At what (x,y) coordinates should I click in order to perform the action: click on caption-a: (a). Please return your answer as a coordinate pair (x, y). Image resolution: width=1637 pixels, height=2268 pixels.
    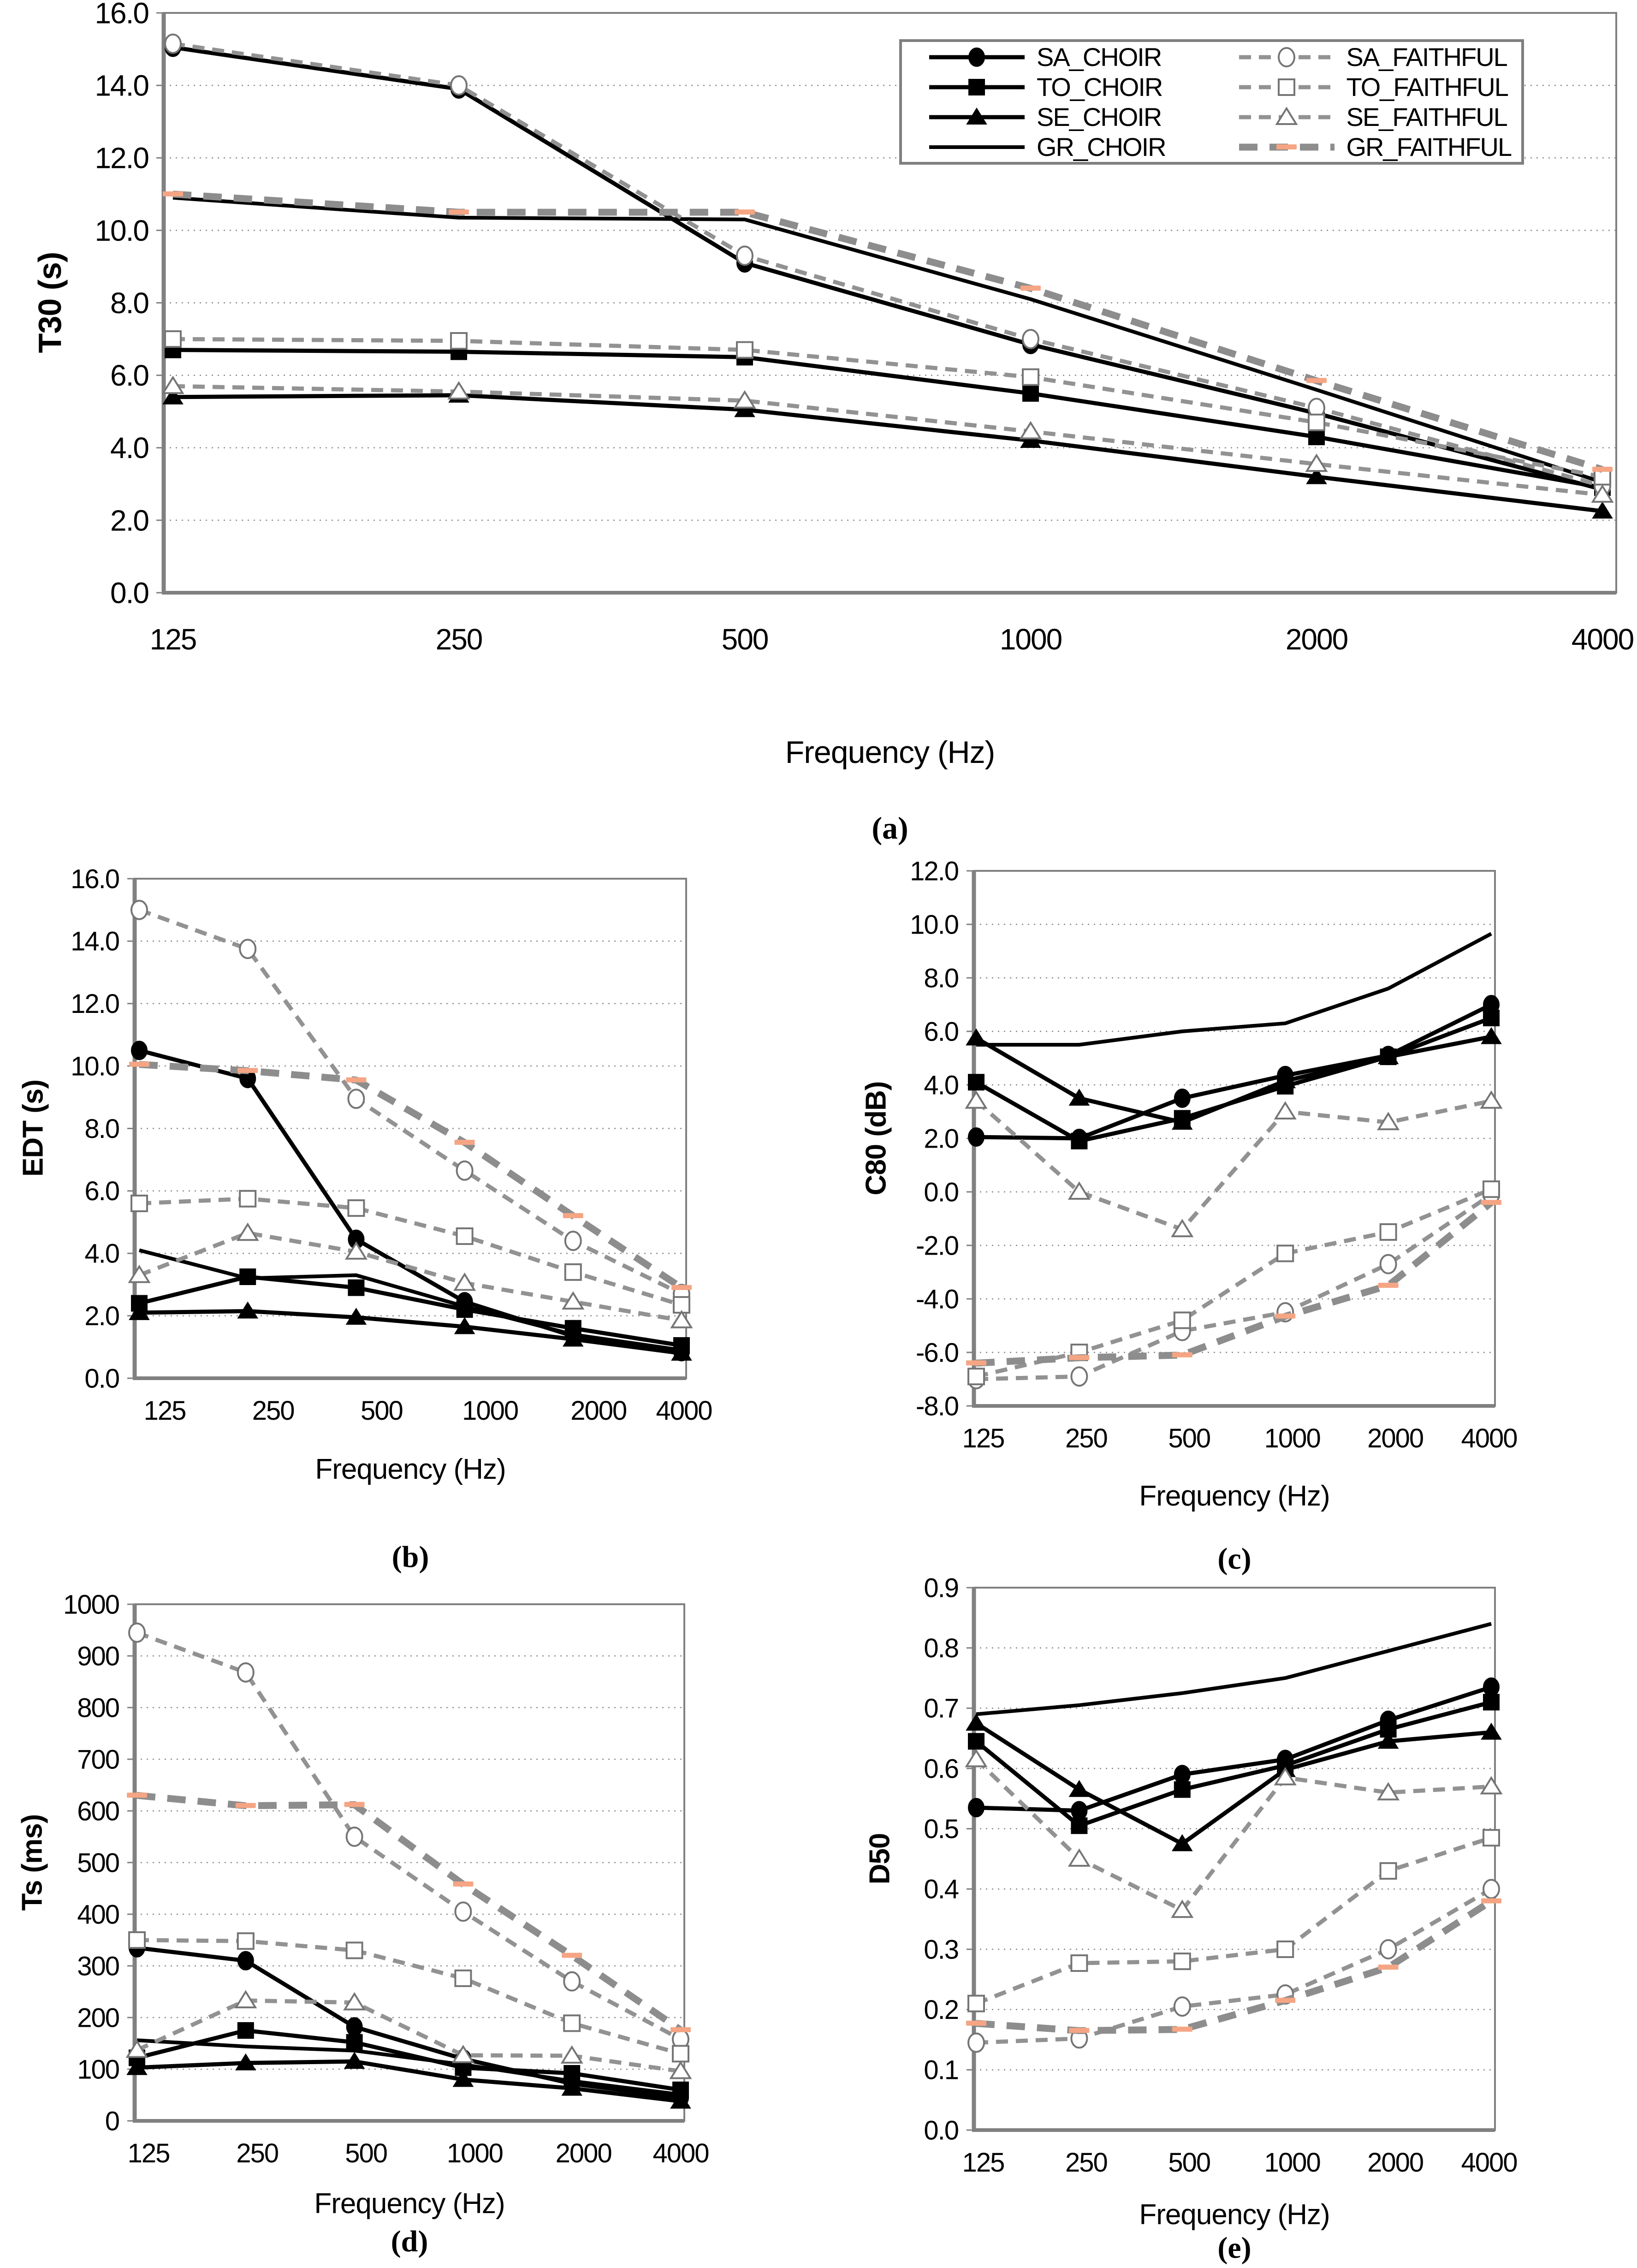
    Looking at the image, I should click on (890, 827).